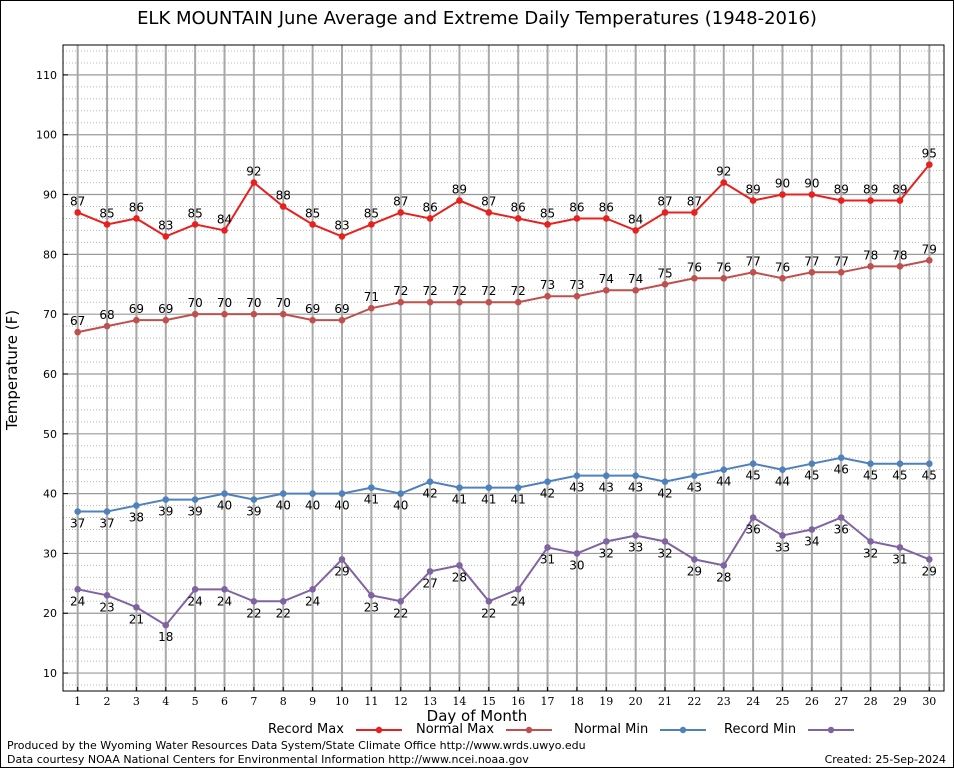 This screenshot has width=954, height=768. I want to click on series-line-record-min, so click(503, 571).